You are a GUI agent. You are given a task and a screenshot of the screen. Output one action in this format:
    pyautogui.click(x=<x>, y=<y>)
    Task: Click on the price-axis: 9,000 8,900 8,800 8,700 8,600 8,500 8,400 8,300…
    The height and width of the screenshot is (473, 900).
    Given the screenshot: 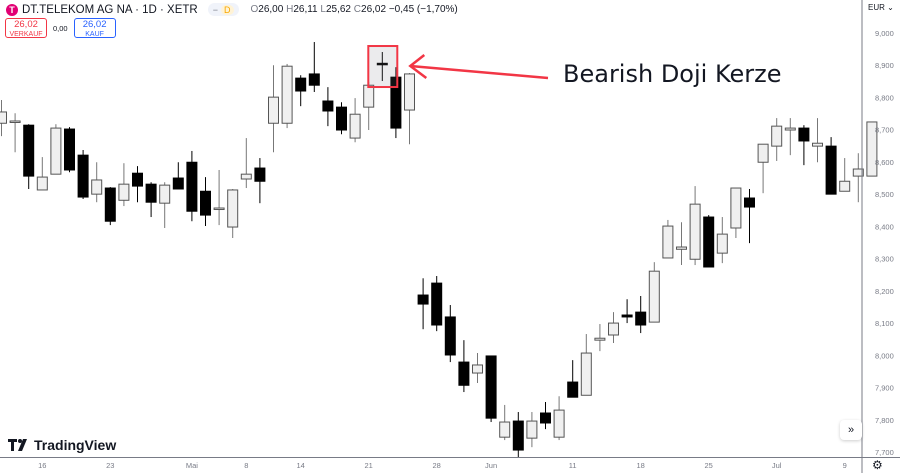 What is the action you would take?
    pyautogui.click(x=884, y=243)
    